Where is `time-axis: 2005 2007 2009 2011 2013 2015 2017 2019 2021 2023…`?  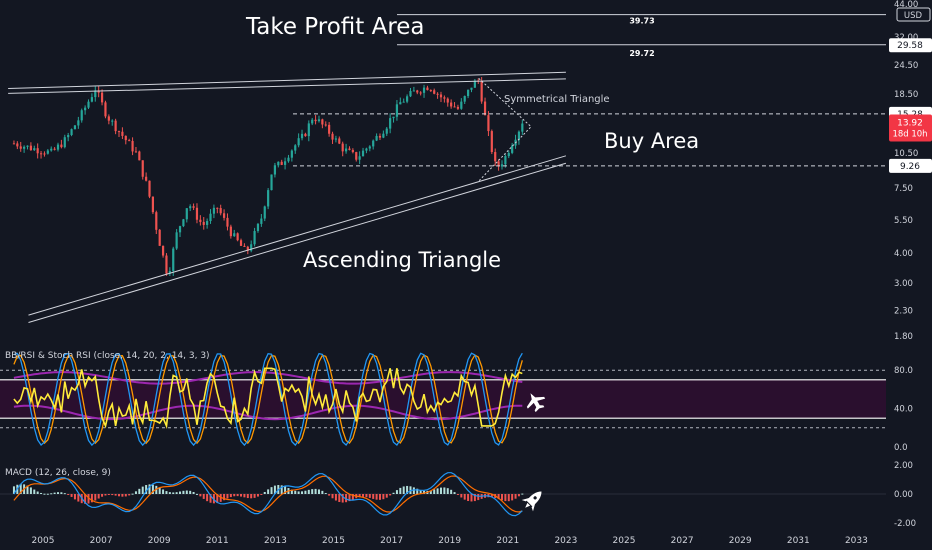 time-axis: 2005 2007 2009 2011 2013 2015 2017 2019 2021 2023… is located at coordinates (450, 541).